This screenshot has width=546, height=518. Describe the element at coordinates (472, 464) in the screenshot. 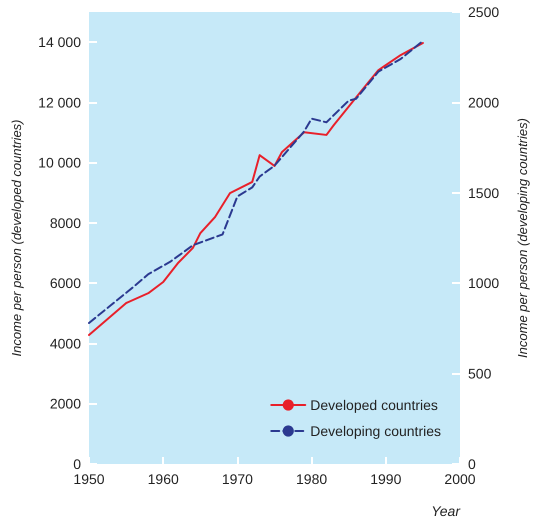

I see `y2-tick-label: 0` at that location.